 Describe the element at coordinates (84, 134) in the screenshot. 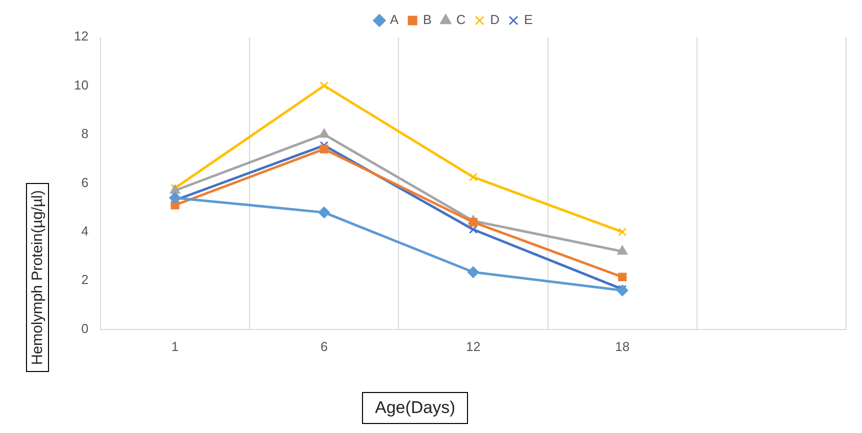

I see `y-tick-label: 8` at that location.